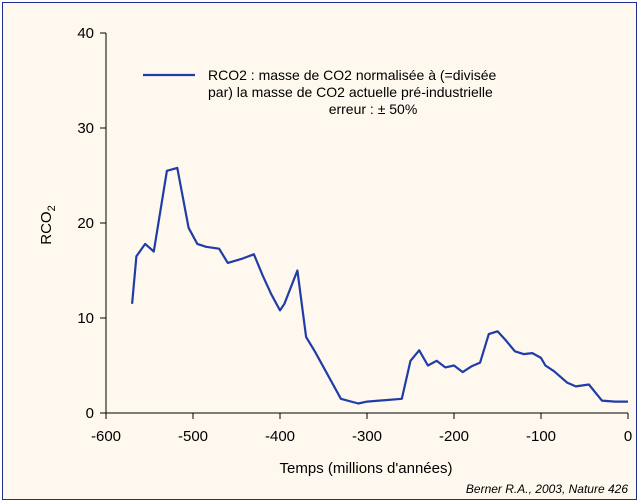 The height and width of the screenshot is (504, 641). What do you see at coordinates (280, 436) in the screenshot?
I see `x-tick-label: -400` at bounding box center [280, 436].